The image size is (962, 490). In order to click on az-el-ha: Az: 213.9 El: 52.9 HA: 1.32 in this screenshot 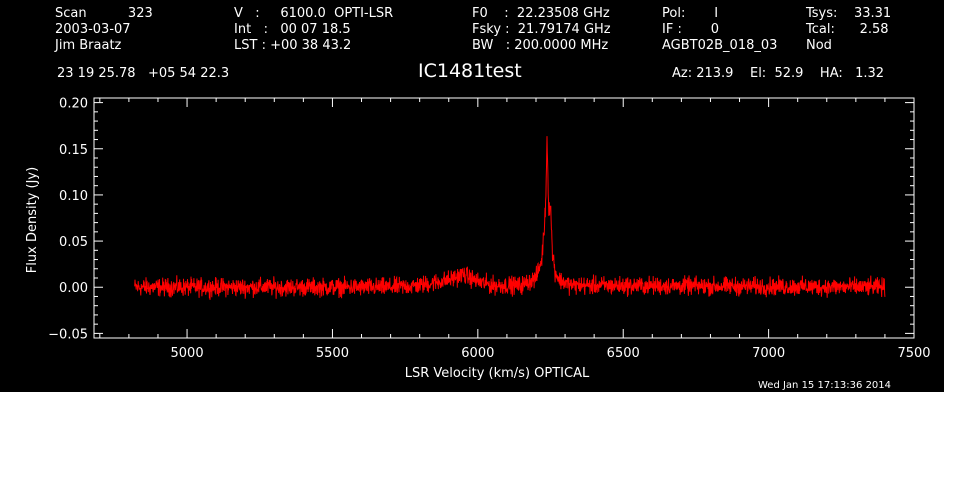, I will do `click(778, 73)`.